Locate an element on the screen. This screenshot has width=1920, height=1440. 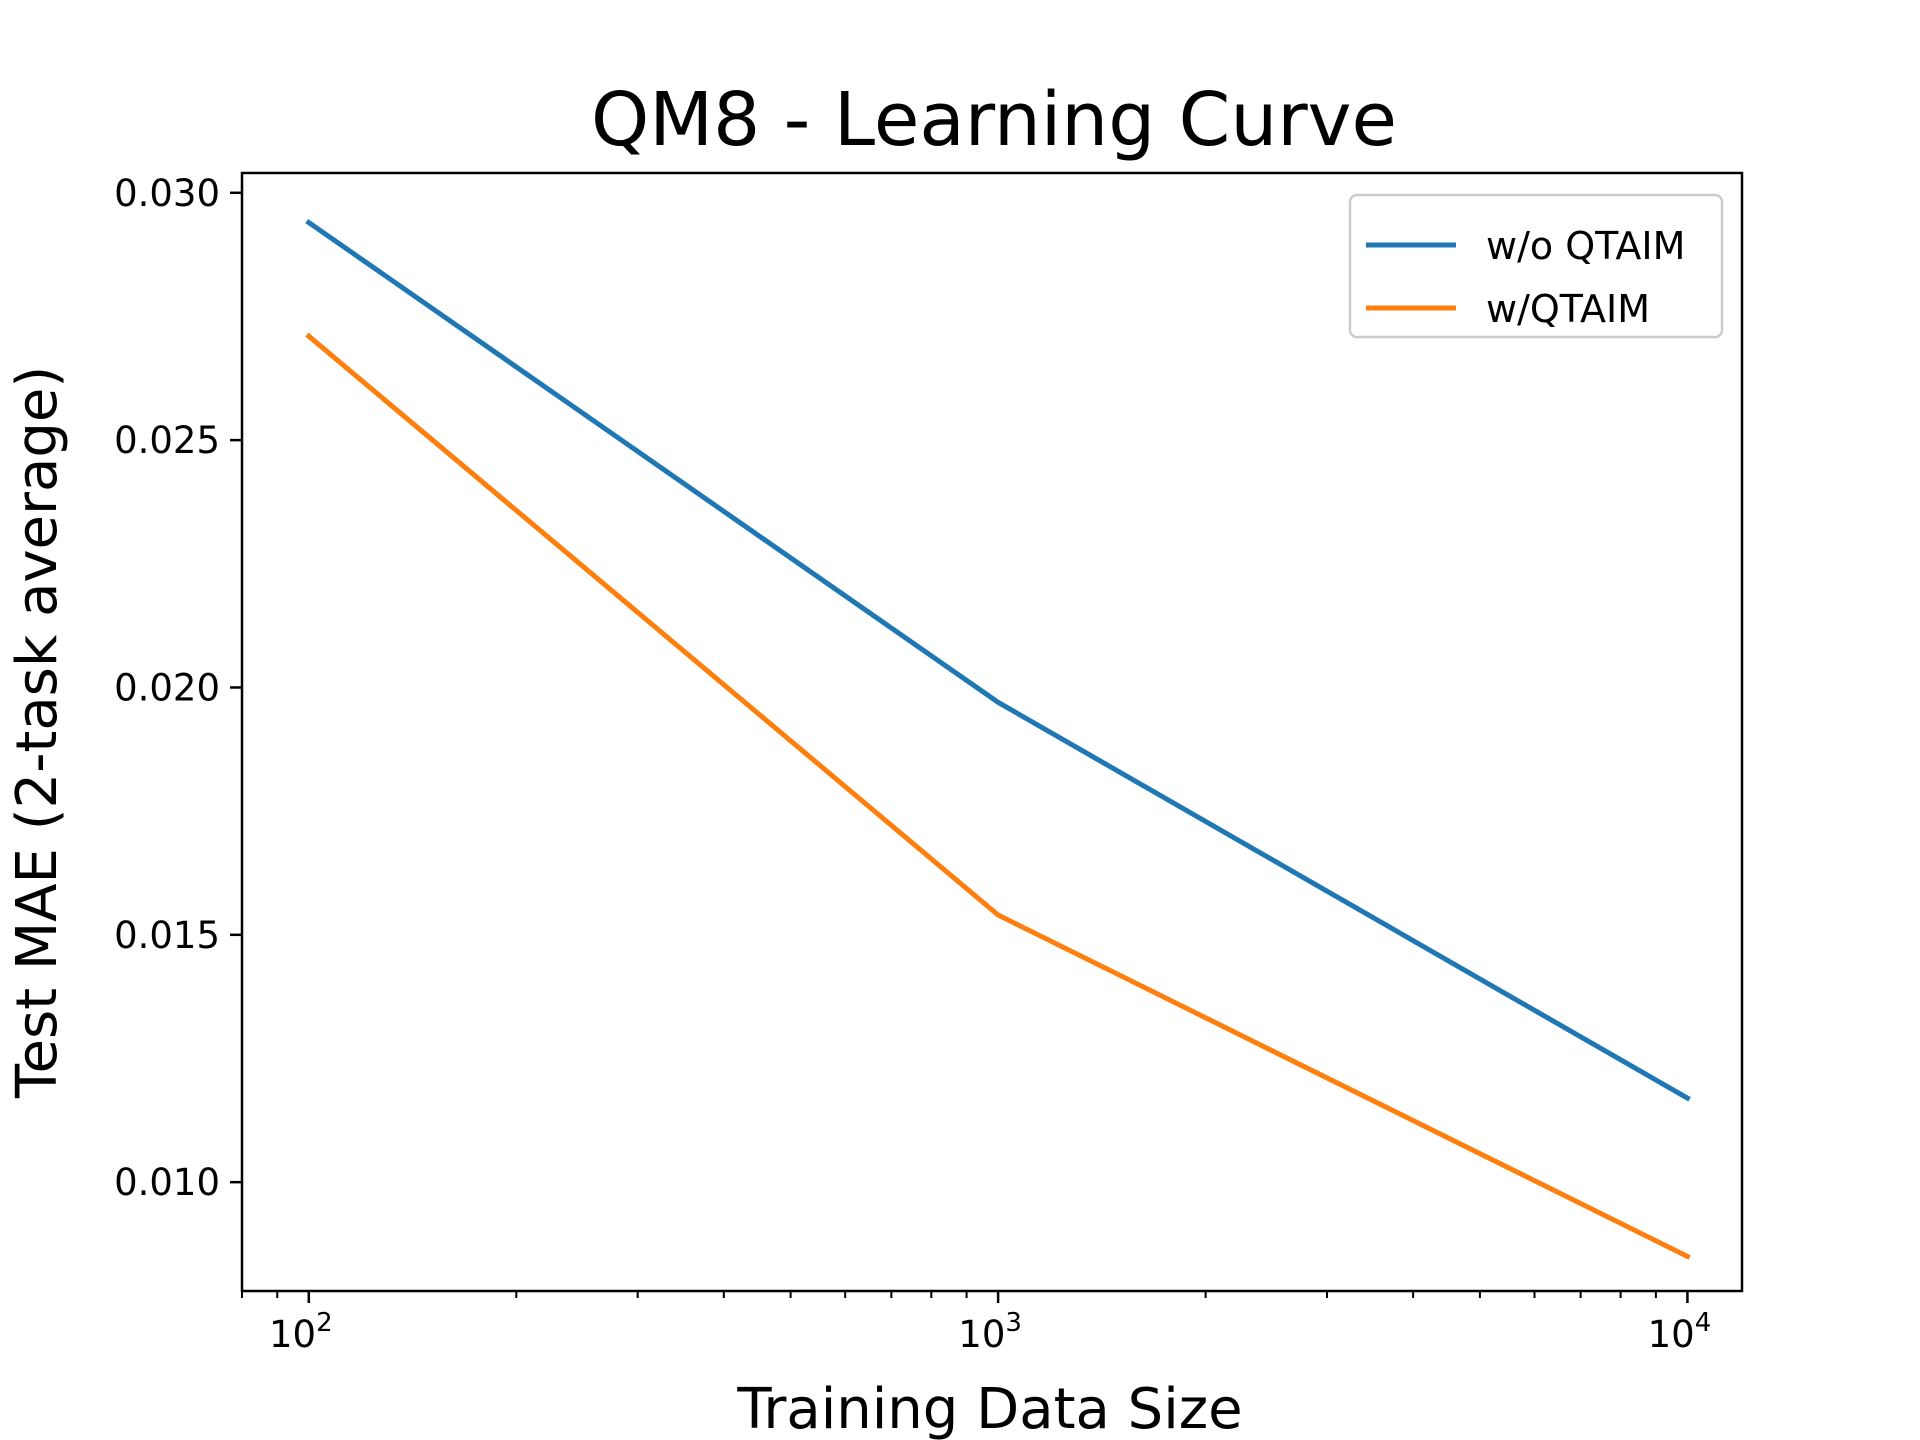
chart-title: QM8 - Learning Curve is located at coordinates (994, 120).